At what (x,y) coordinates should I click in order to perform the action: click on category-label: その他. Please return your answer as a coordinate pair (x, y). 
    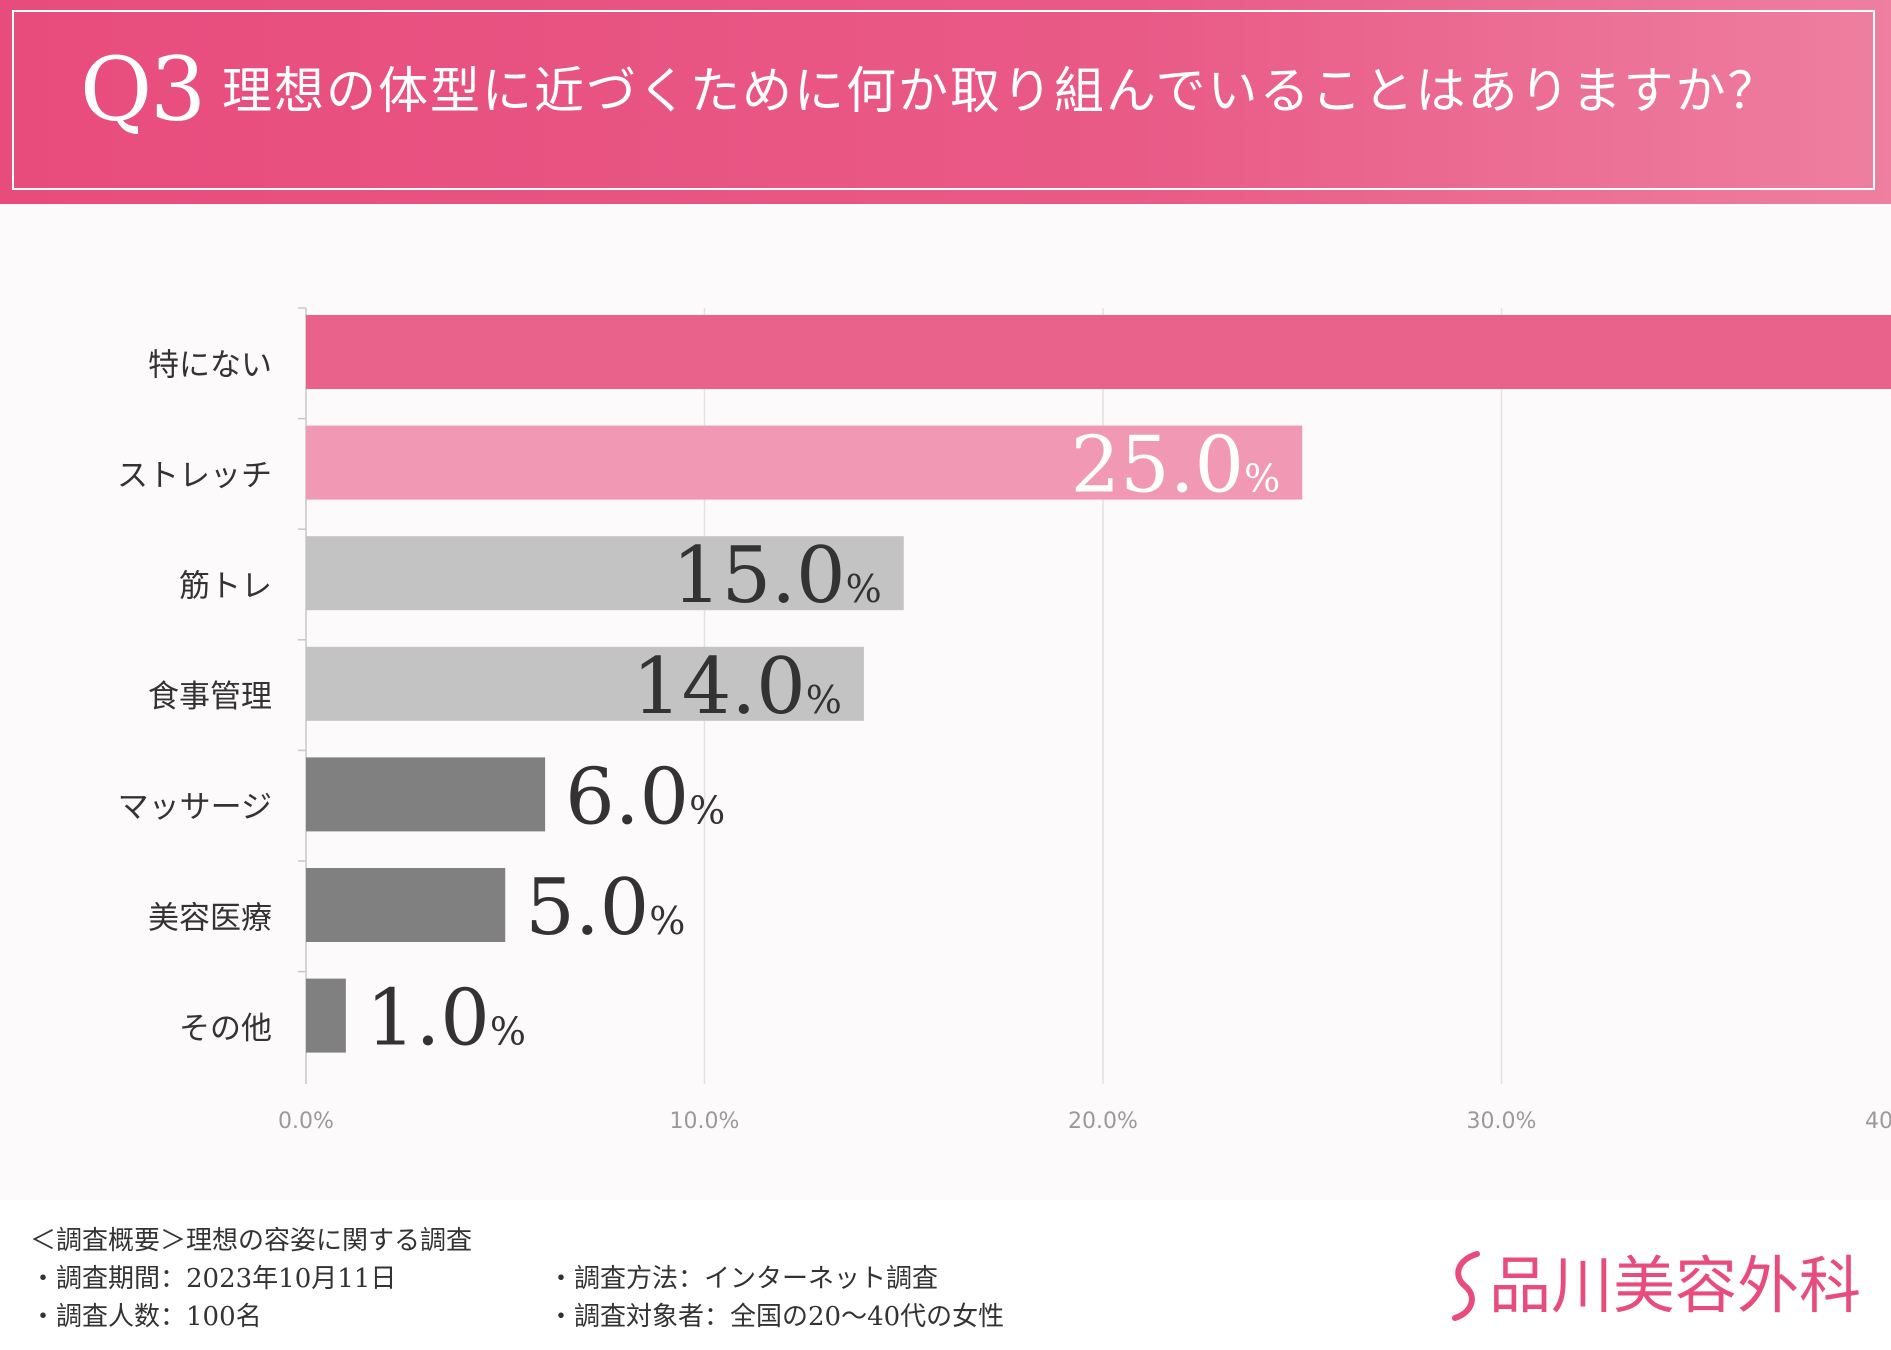
    Looking at the image, I should click on (225, 1029).